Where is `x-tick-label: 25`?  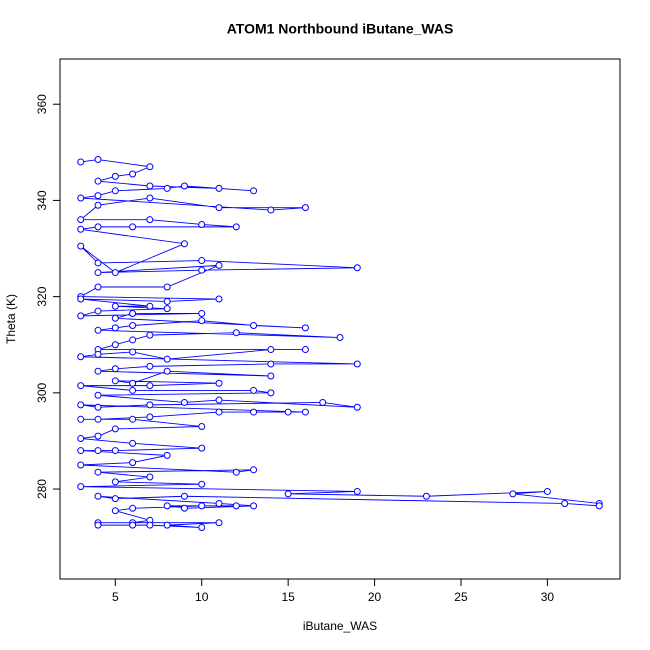 x-tick-label: 25 is located at coordinates (461, 597).